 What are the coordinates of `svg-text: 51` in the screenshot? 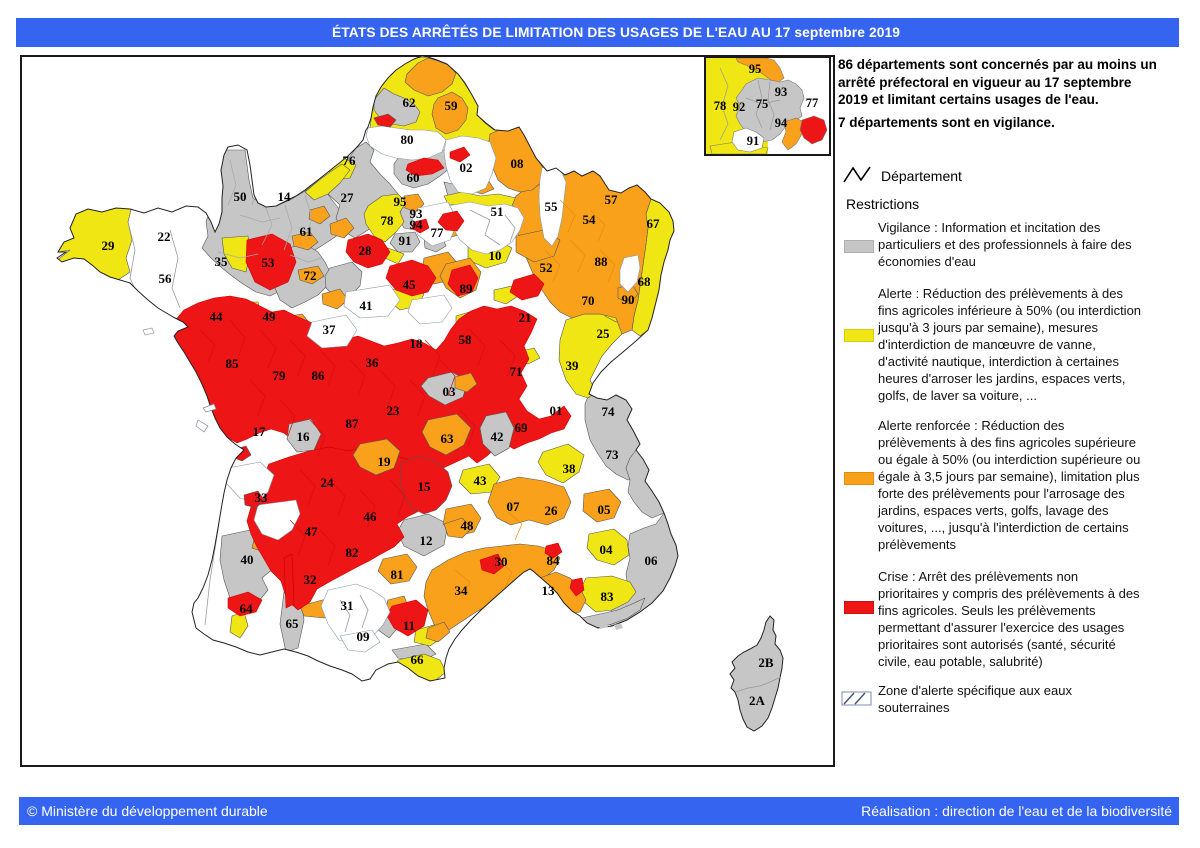 It's located at (497, 211).